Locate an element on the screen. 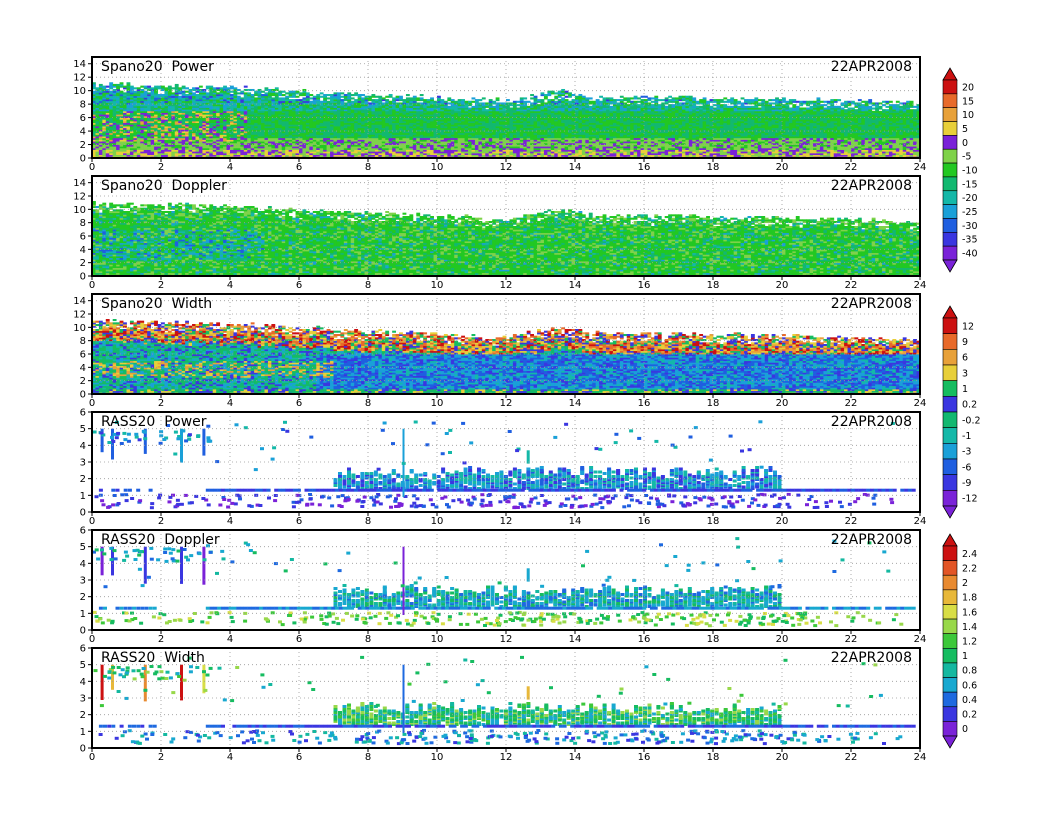  panel-title: Spano20 Width is located at coordinates (156, 304).